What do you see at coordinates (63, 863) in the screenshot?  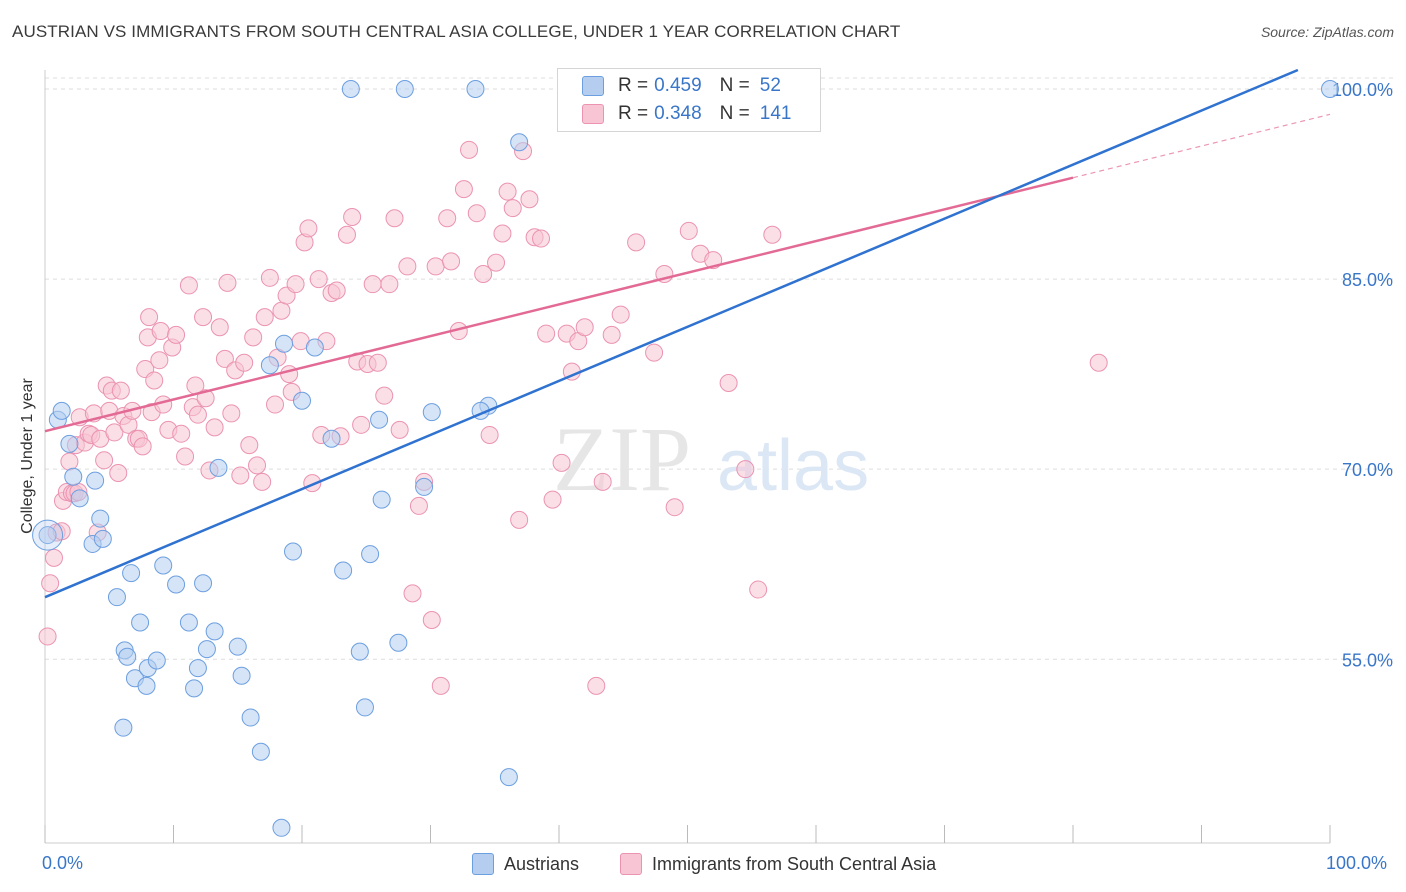 I see `x-tick-label-min: 0.0%` at bounding box center [63, 863].